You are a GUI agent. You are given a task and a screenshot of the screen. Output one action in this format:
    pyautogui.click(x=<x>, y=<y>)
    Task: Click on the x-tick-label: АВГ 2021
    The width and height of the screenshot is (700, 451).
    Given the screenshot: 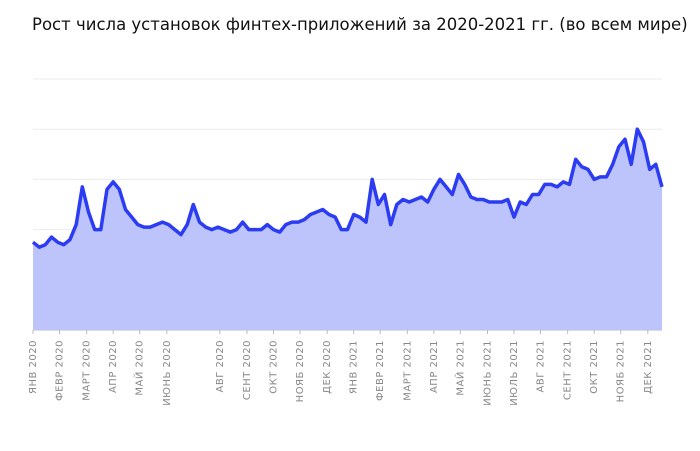 What is the action you would take?
    pyautogui.click(x=541, y=366)
    